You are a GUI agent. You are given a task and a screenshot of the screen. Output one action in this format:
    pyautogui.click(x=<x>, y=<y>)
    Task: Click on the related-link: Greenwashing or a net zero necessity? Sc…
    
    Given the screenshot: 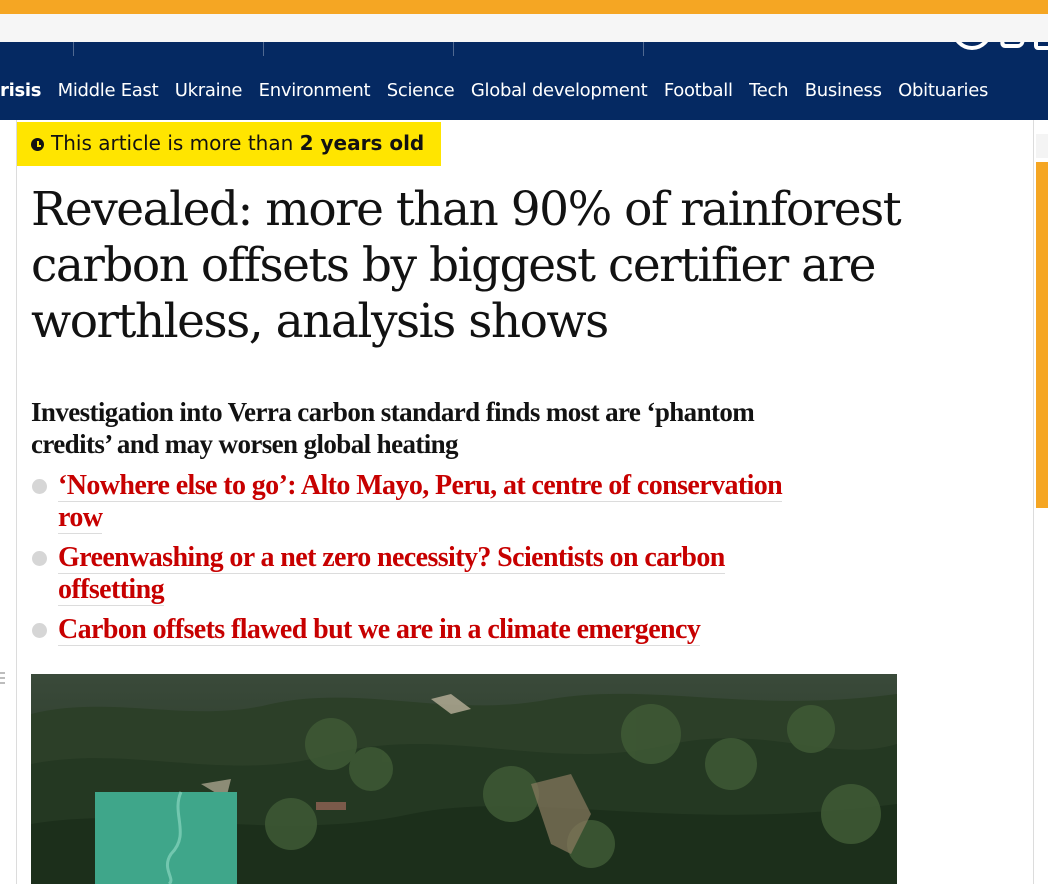 What is the action you would take?
    pyautogui.click(x=391, y=574)
    